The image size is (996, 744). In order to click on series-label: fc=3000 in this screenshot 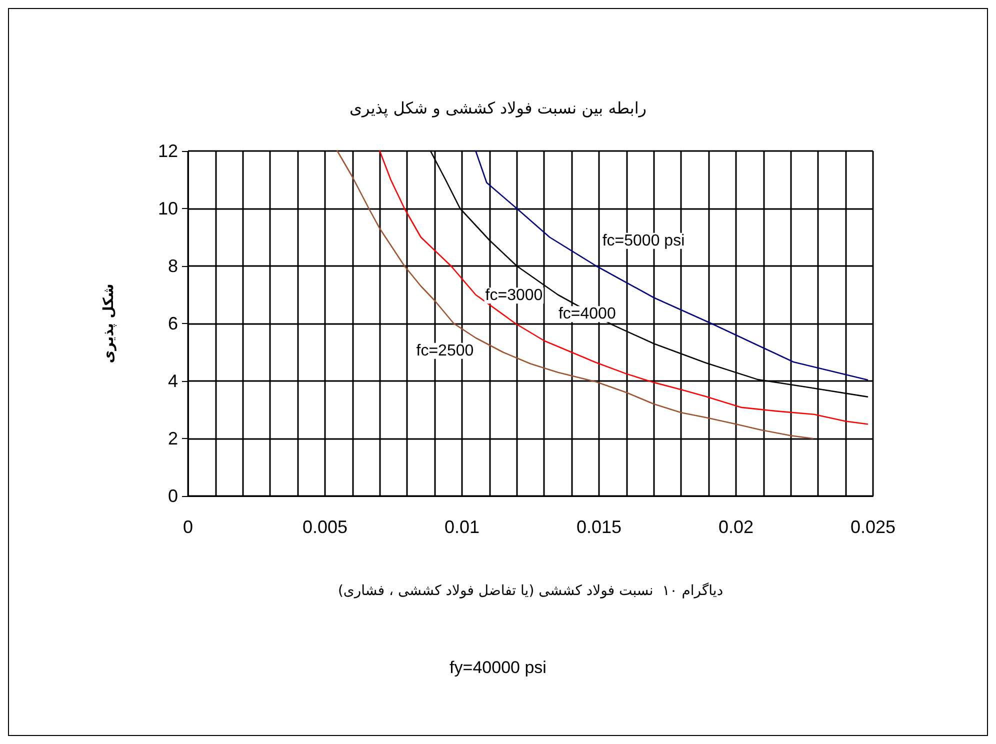, I will do `click(514, 295)`.